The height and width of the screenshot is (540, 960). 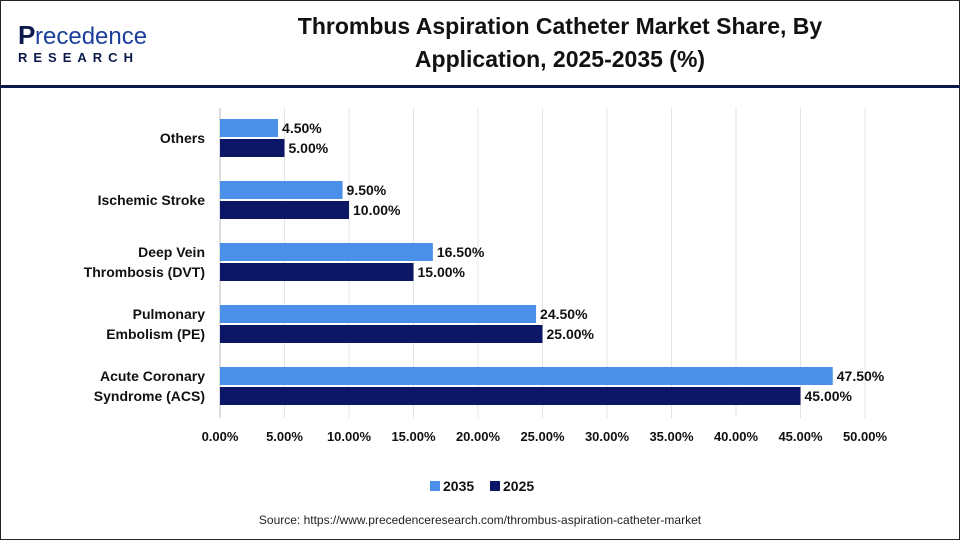 I want to click on data-label: 4.50%, so click(x=302, y=128).